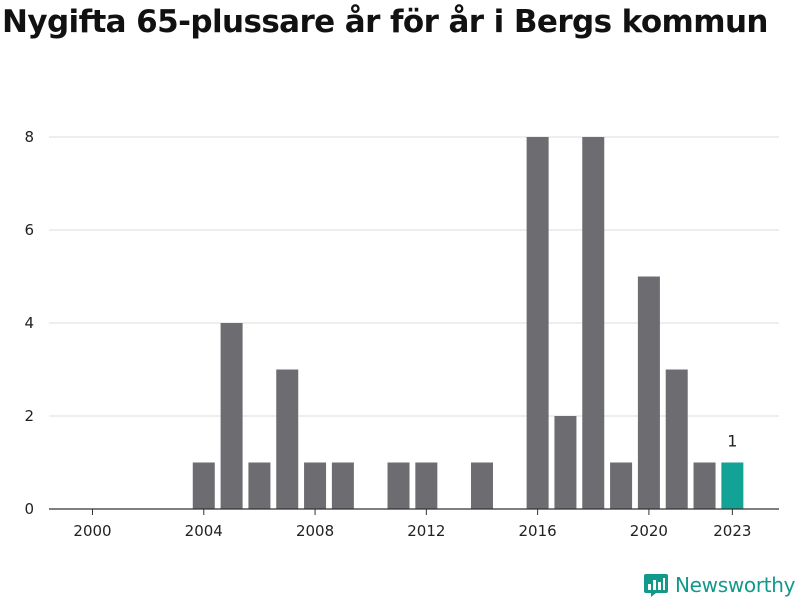  What do you see at coordinates (481, 485) in the screenshot?
I see `bar-2014` at bounding box center [481, 485].